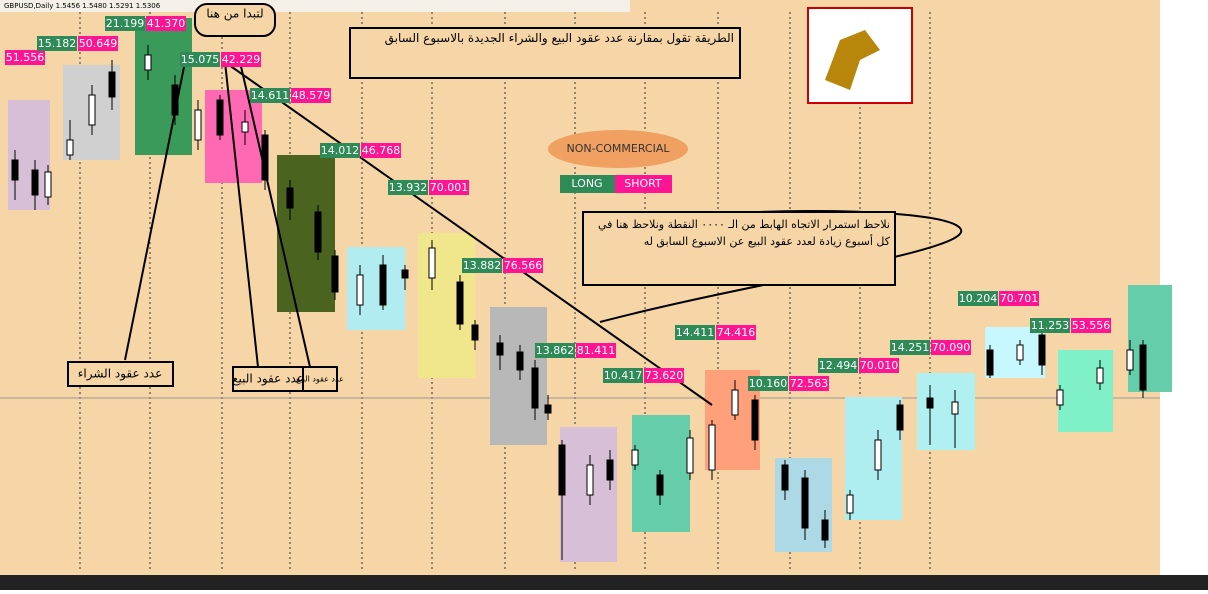 This screenshot has width=1208, height=594. I want to click on short-value: 50.649, so click(98, 43).